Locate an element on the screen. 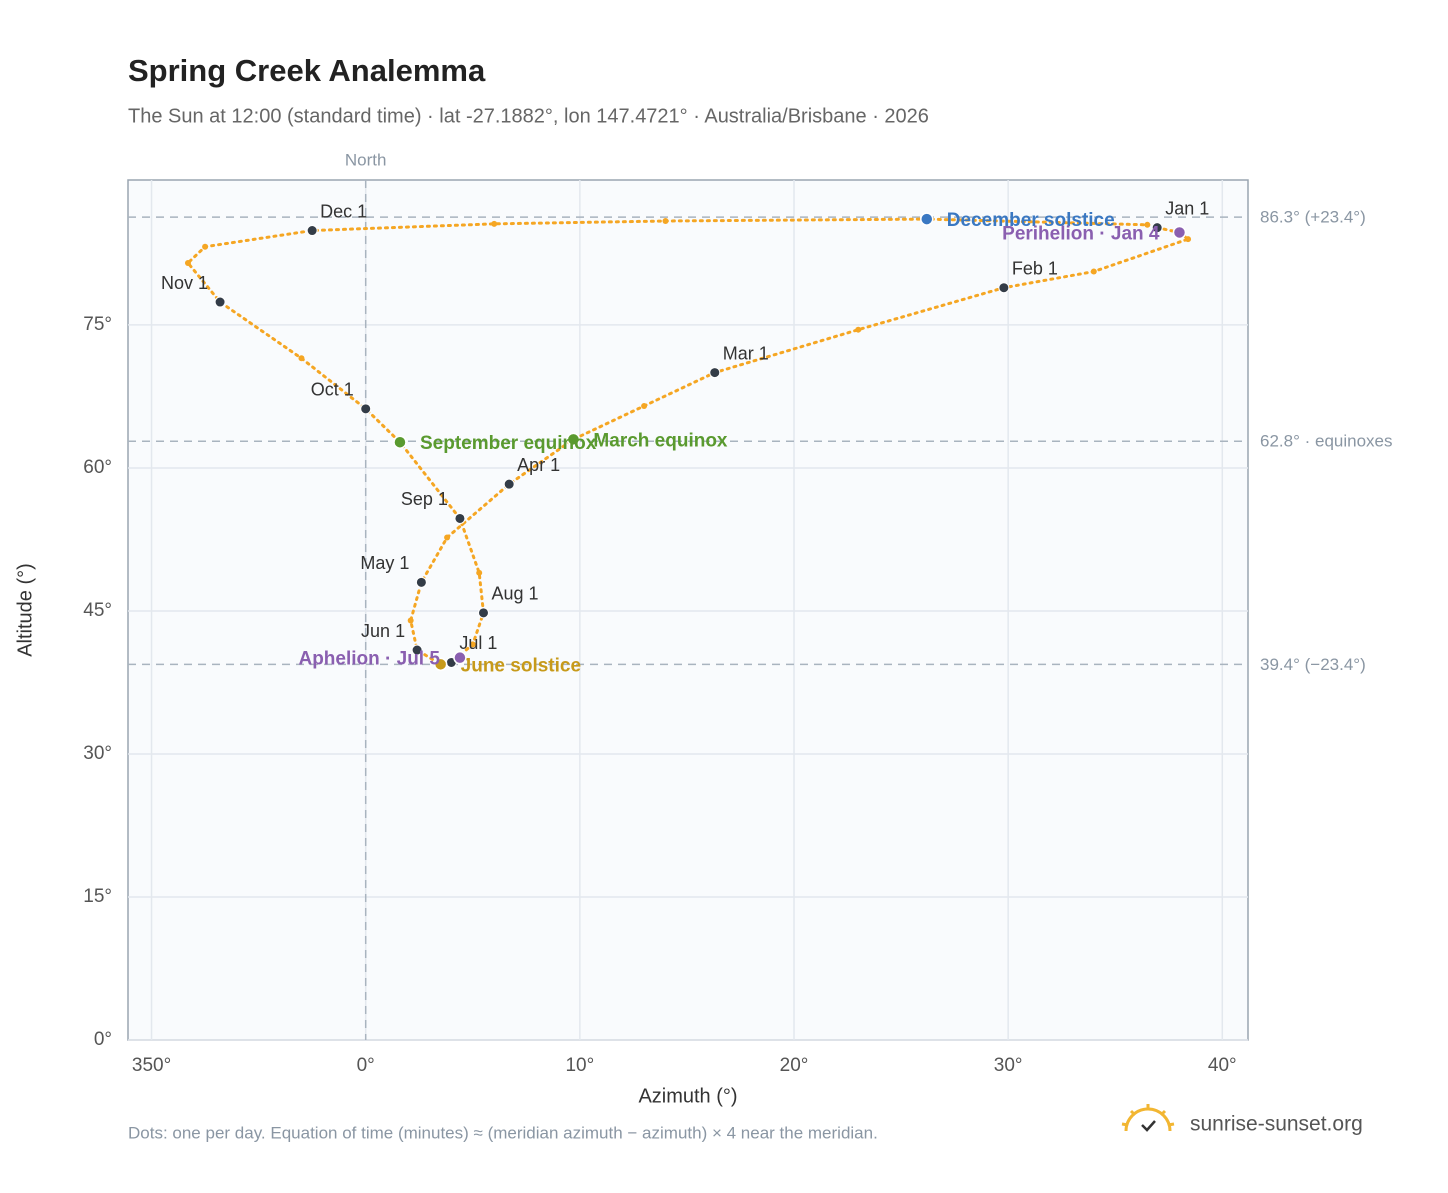 The image size is (1448, 1193). x-tick-label: 0° is located at coordinates (366, 1065).